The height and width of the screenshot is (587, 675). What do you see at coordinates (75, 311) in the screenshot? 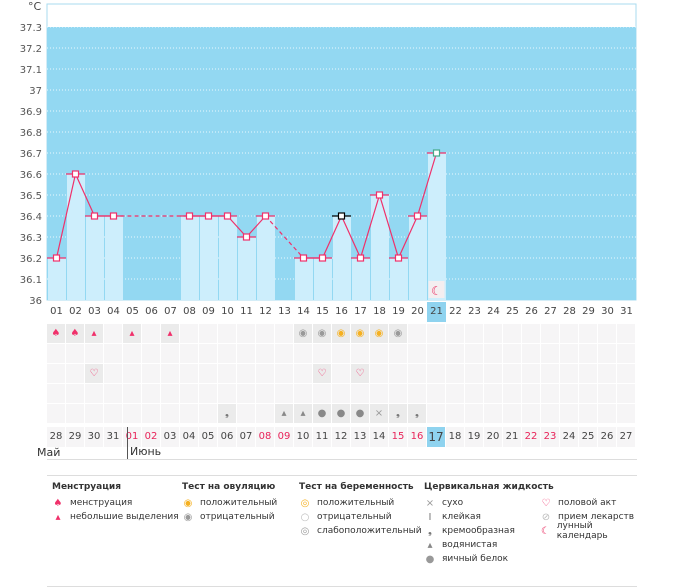
I see `cycle-day-label: 02` at bounding box center [75, 311].